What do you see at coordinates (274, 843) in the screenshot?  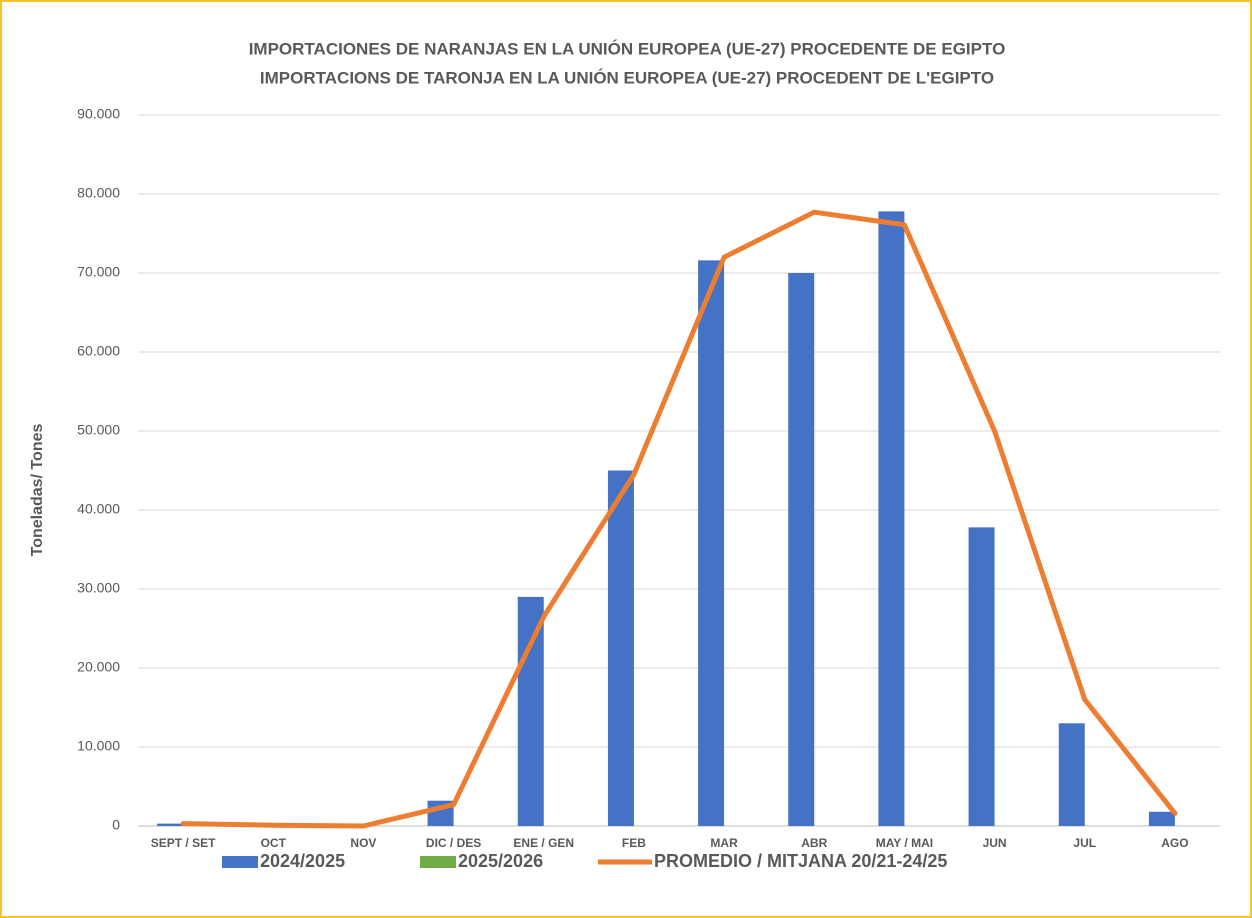 I see `x-tick-label: OCT` at bounding box center [274, 843].